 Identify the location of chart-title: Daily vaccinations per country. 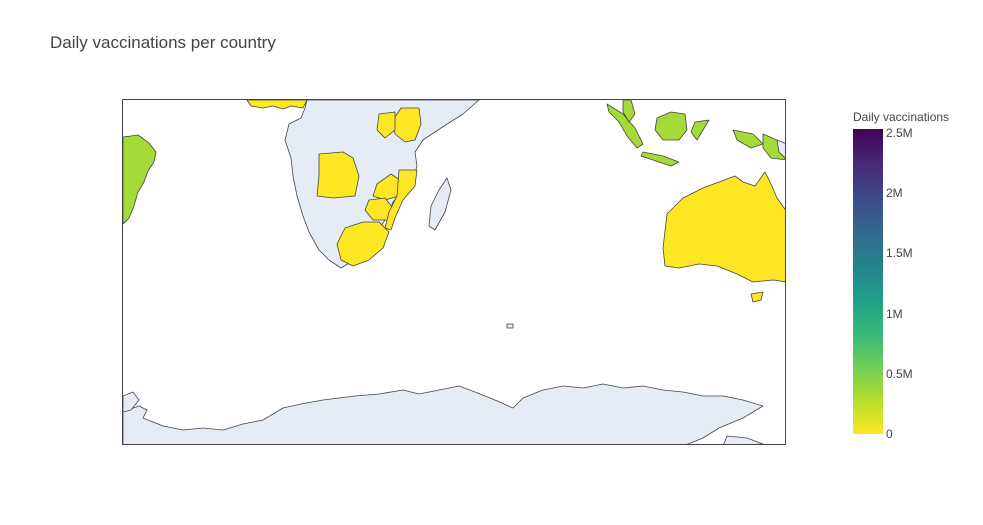
(163, 42).